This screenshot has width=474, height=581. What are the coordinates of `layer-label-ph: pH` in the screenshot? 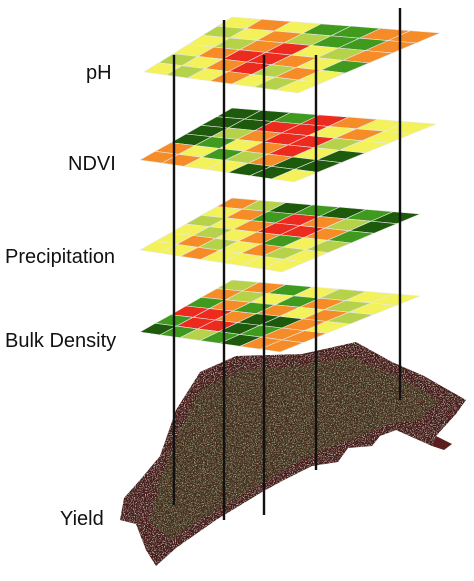 It's located at (99, 73).